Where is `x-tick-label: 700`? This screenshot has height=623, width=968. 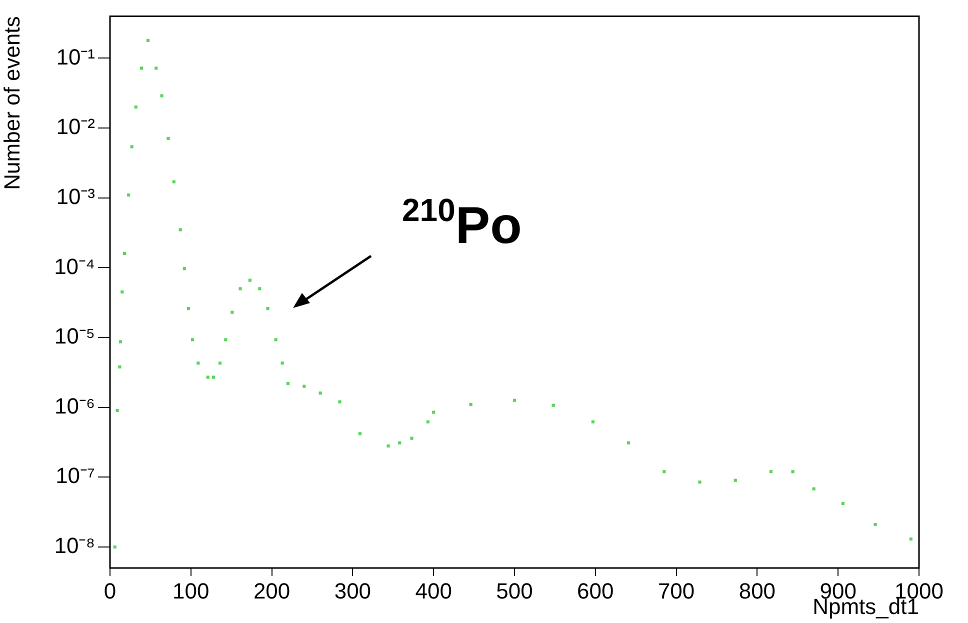
x-tick-label: 700 is located at coordinates (676, 591).